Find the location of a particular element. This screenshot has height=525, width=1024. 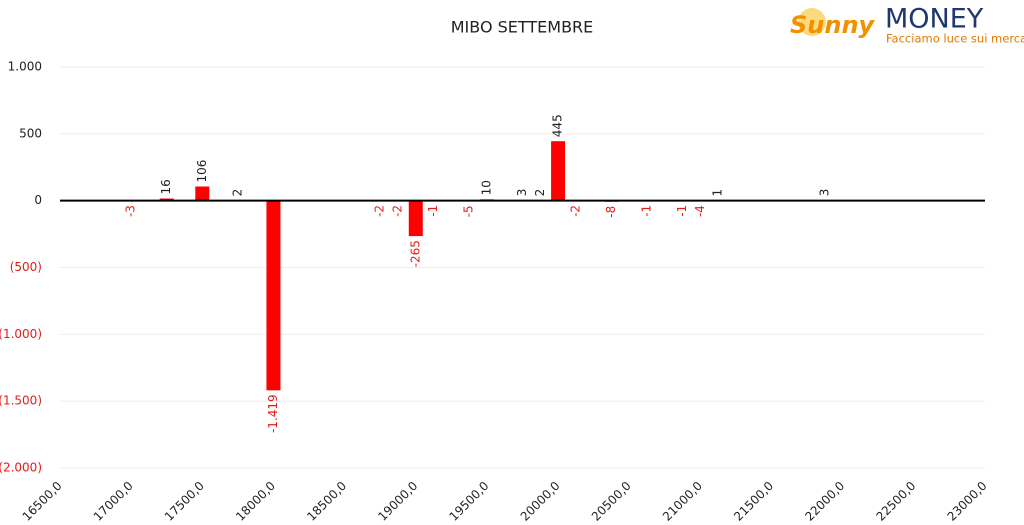

y-tick-label: 1.000 is located at coordinates (25, 67).